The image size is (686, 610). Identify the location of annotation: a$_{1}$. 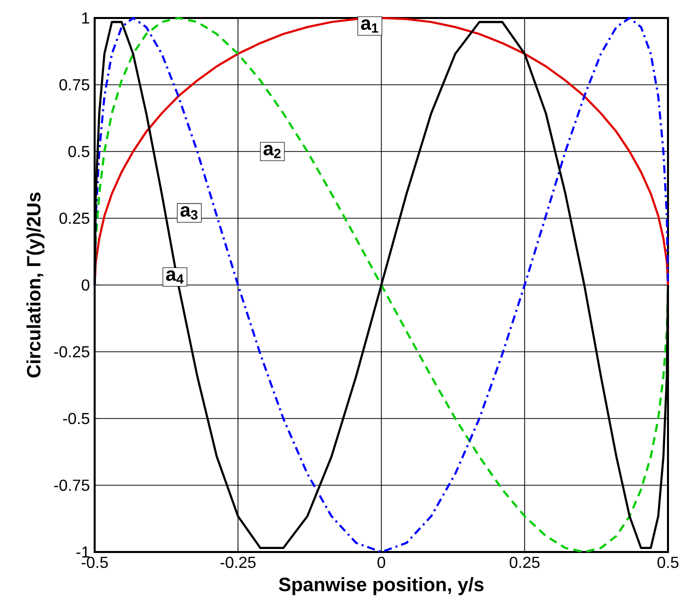
(369, 26).